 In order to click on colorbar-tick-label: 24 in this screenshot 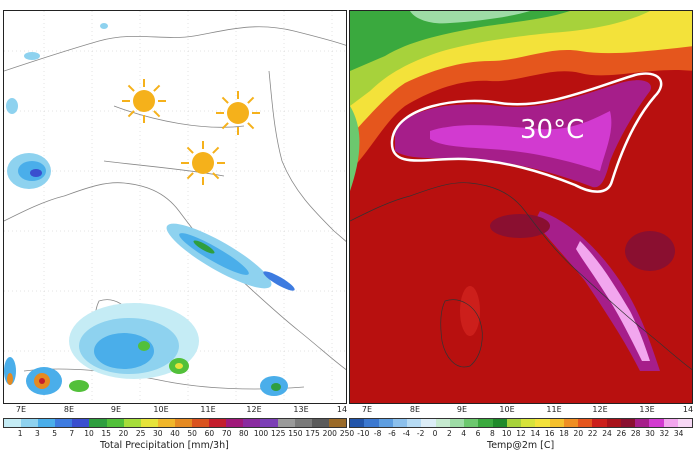, I will do `click(607, 433)`.